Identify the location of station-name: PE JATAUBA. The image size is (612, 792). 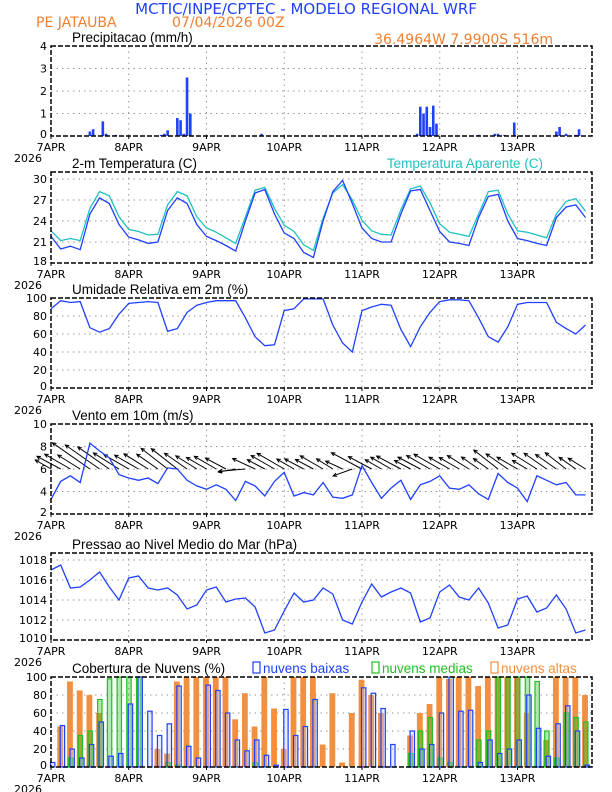
(76, 23).